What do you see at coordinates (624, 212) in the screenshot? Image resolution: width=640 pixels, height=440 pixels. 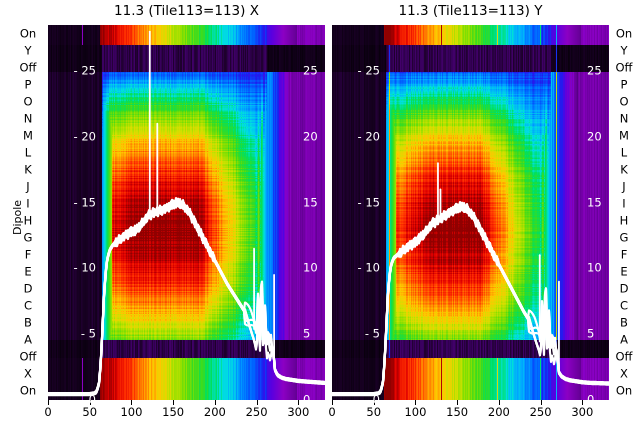 I see `right-category-axis: On Y Off P O N M L K J I H G F E D C B A Off X On` at bounding box center [624, 212].